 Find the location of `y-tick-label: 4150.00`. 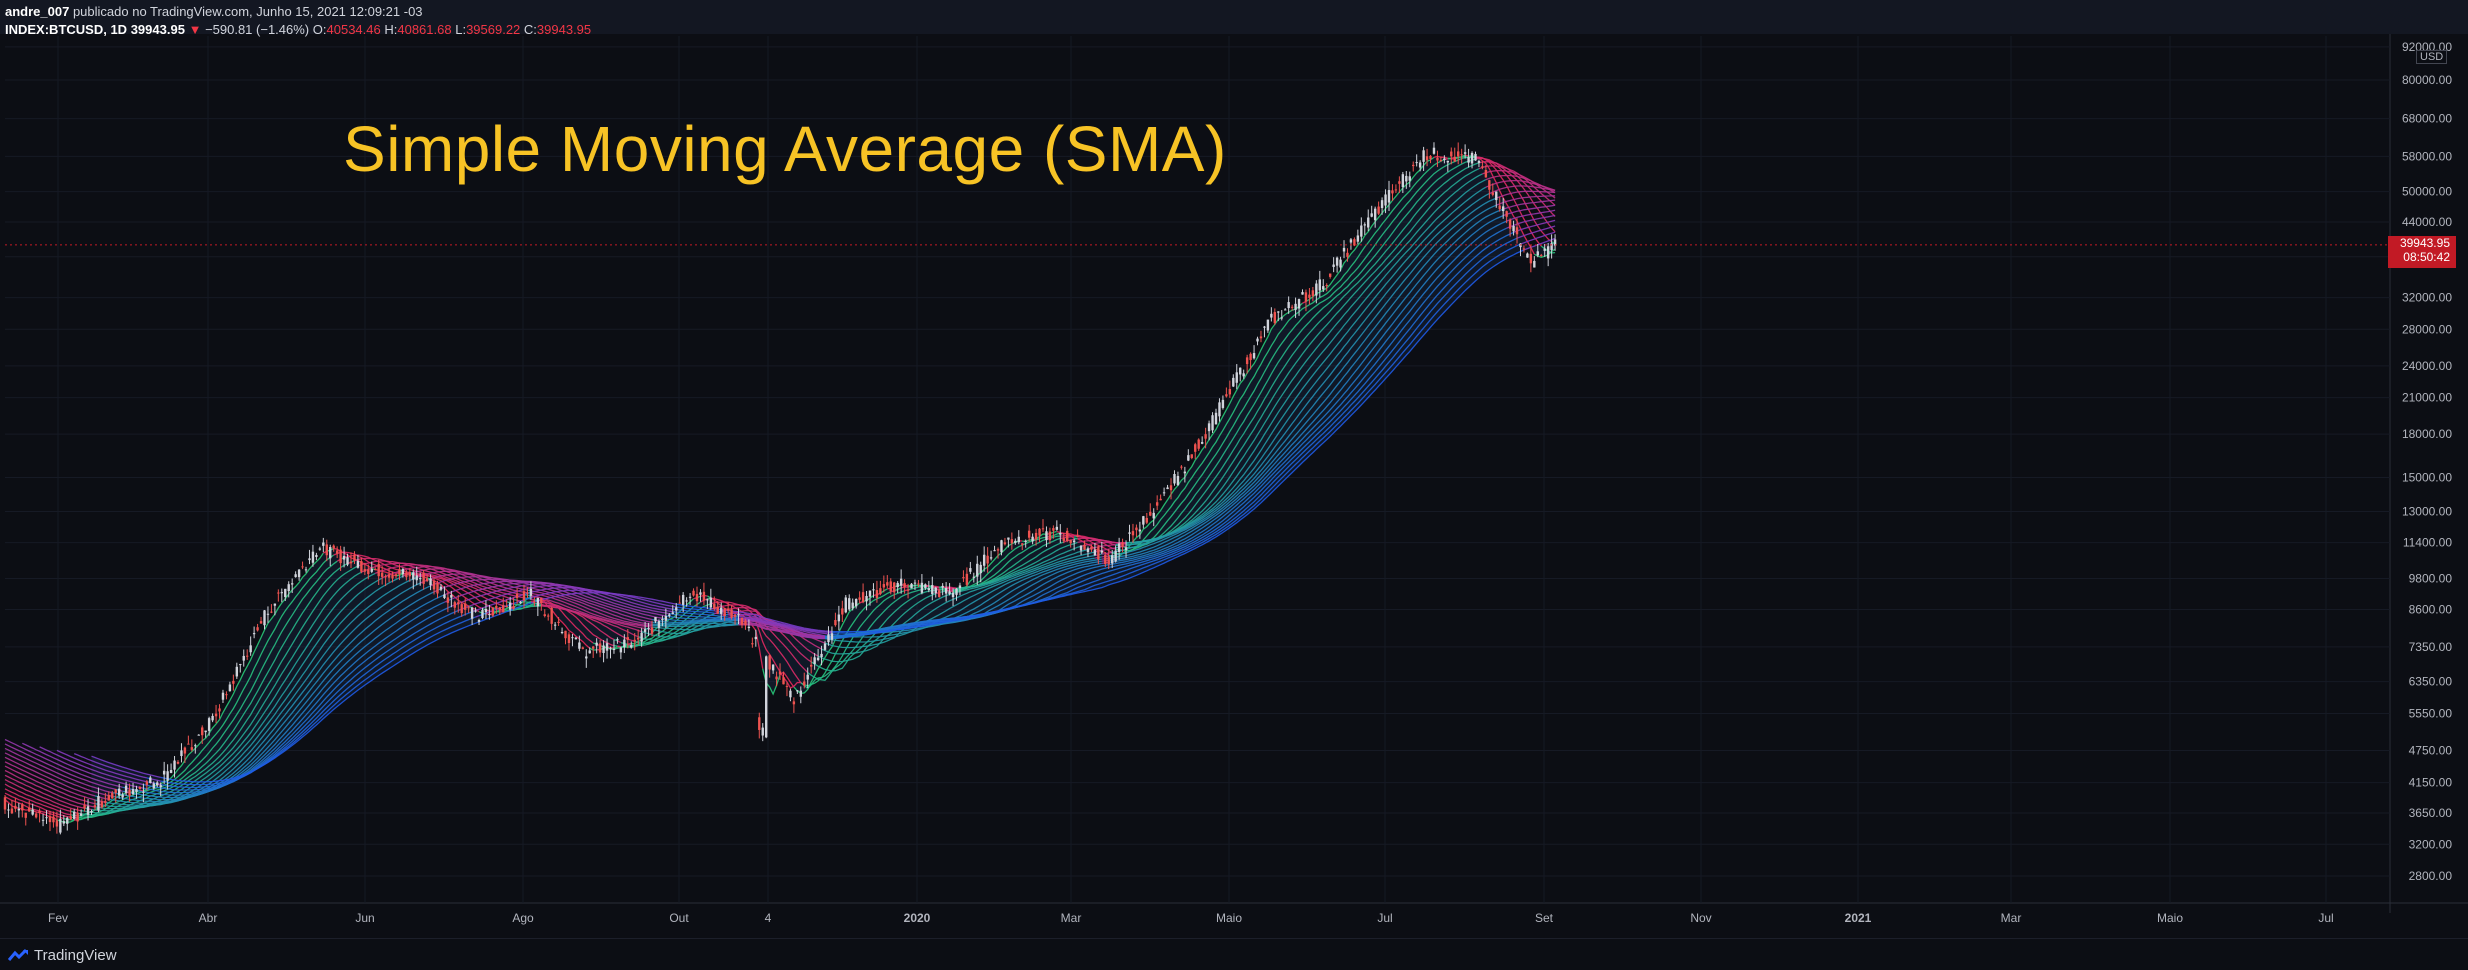

y-tick-label: 4150.00 is located at coordinates (2431, 783).